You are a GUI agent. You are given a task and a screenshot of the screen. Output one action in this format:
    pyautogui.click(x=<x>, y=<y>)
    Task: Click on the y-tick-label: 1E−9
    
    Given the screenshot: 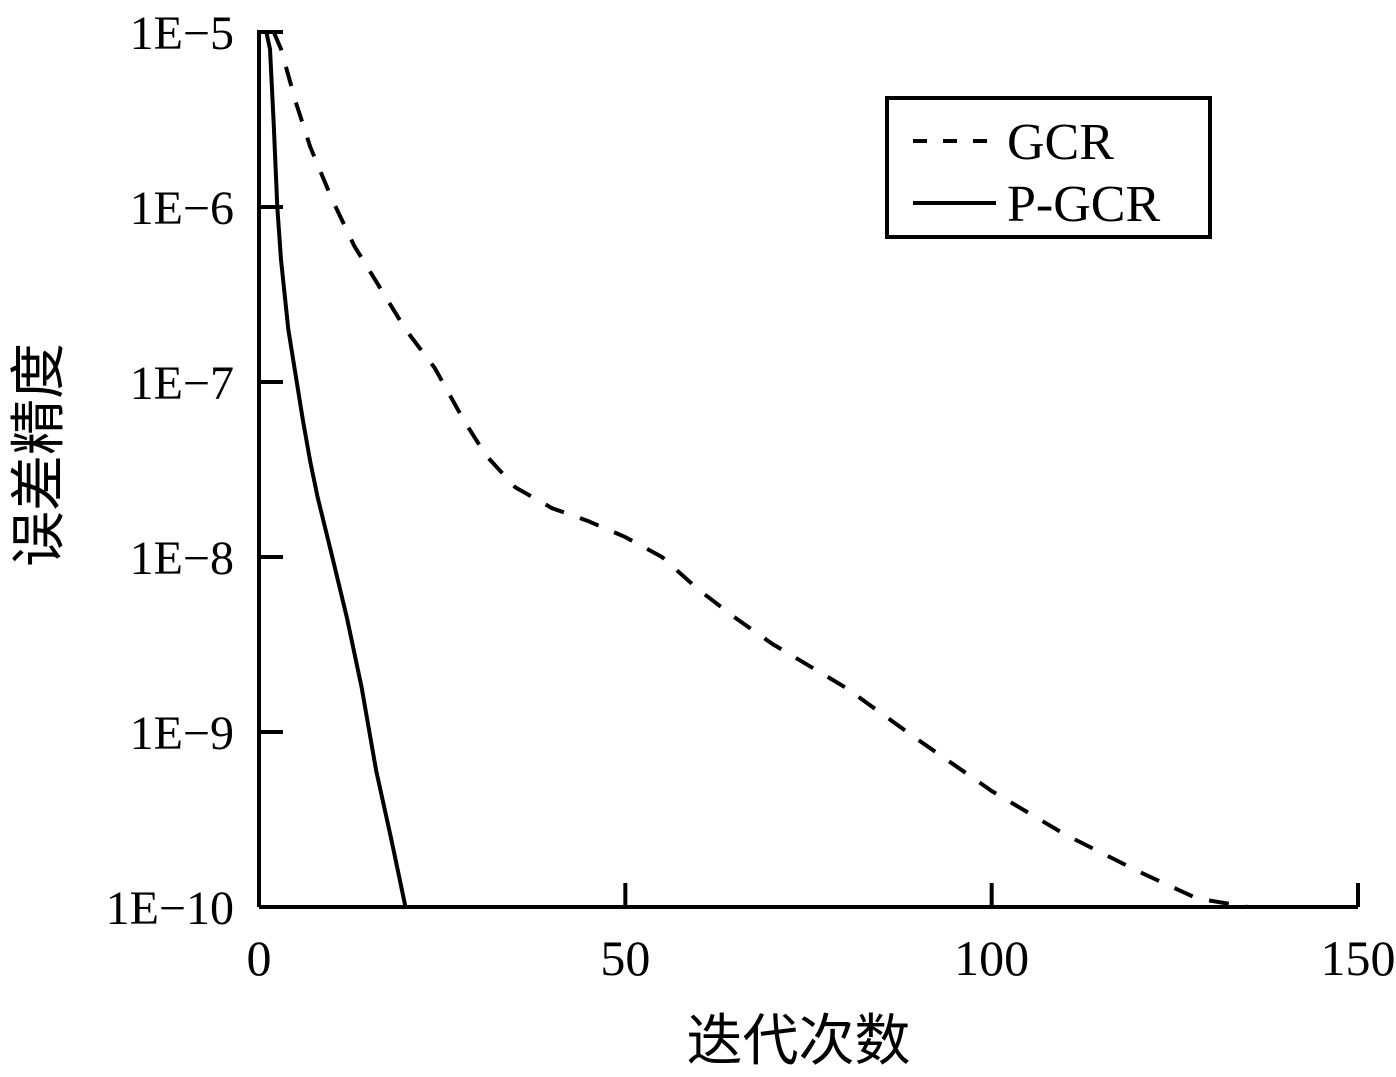 What is the action you would take?
    pyautogui.click(x=182, y=733)
    